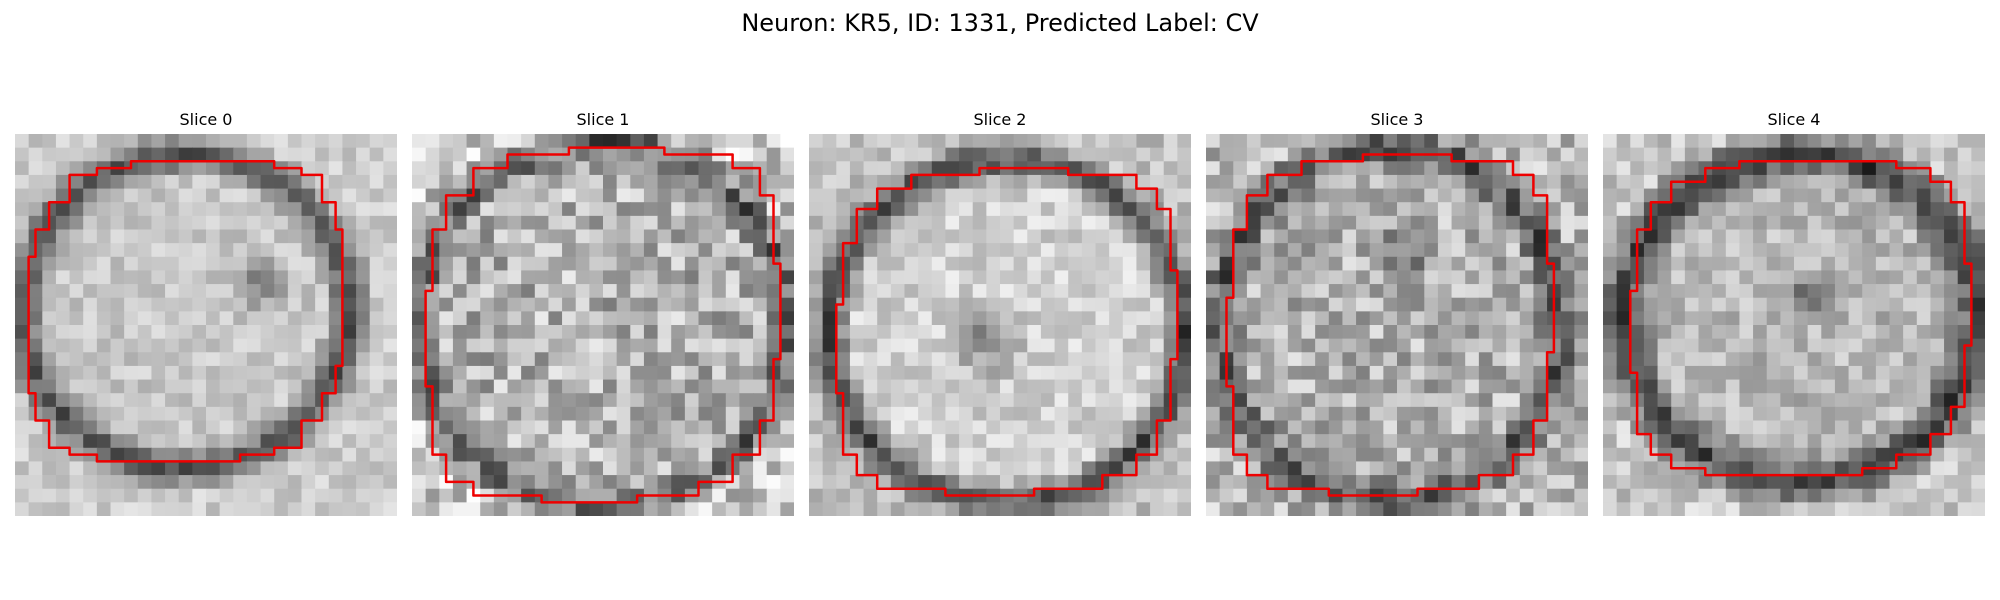 This screenshot has width=2000, height=600. What do you see at coordinates (1794, 119) in the screenshot?
I see `slice-title: Slice 4` at bounding box center [1794, 119].